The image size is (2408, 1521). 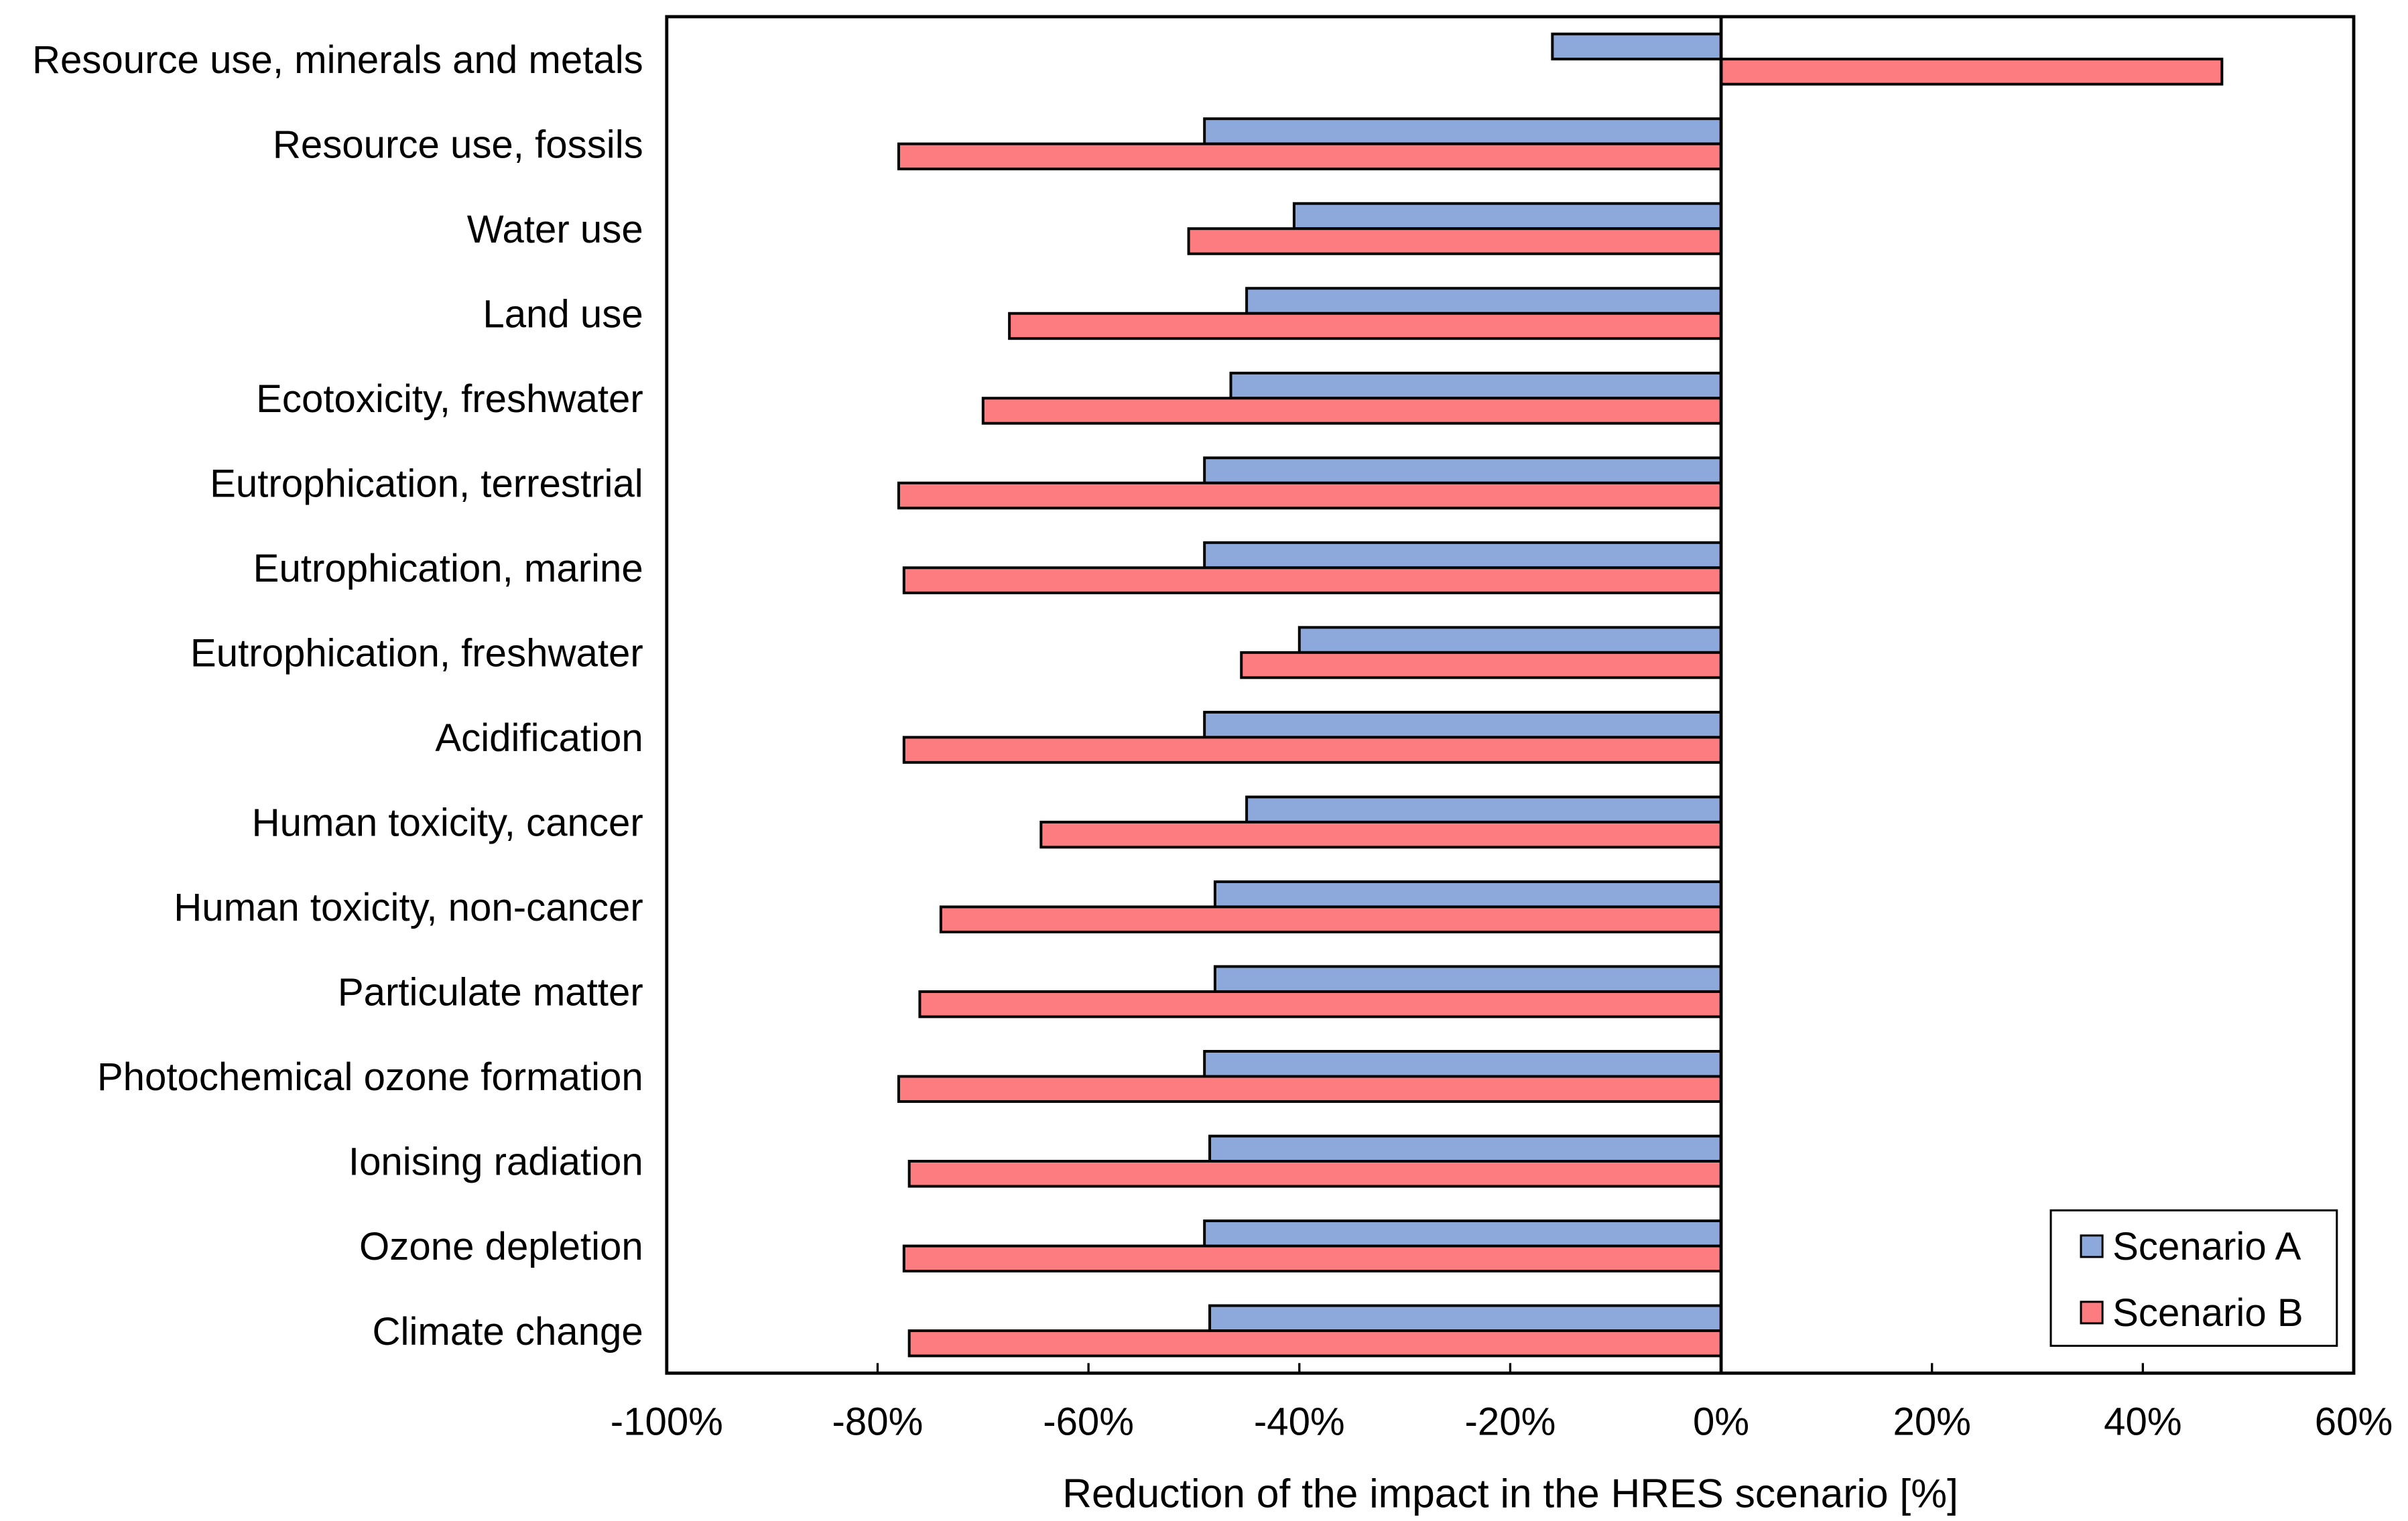 I want to click on category-label: Water use, so click(x=555, y=230).